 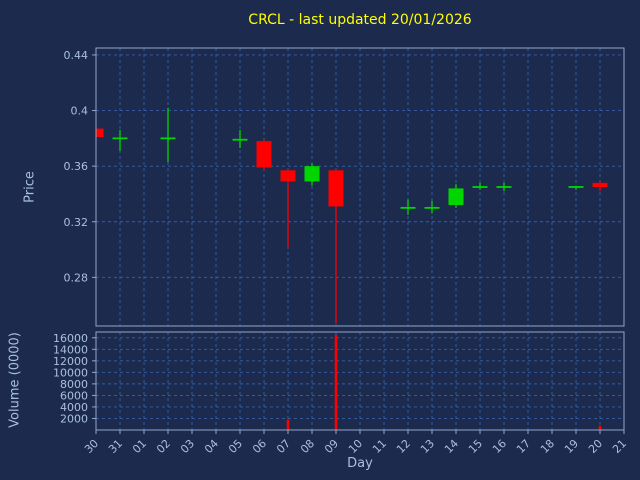 I want to click on volume-tick-label: 6000, so click(x=74, y=395).